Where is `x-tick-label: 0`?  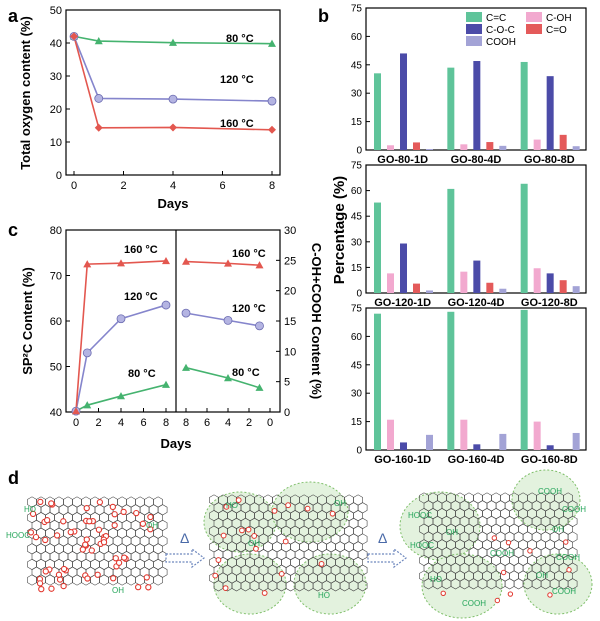
x-tick-label: 0 is located at coordinates (76, 423).